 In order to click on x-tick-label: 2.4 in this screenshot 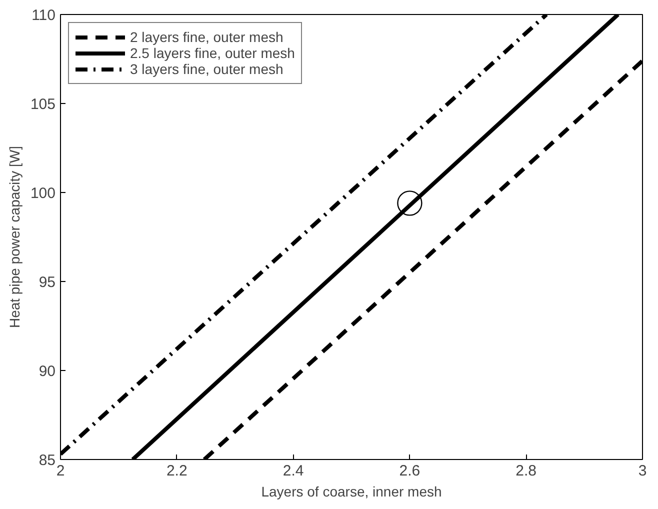, I will do `click(293, 471)`.